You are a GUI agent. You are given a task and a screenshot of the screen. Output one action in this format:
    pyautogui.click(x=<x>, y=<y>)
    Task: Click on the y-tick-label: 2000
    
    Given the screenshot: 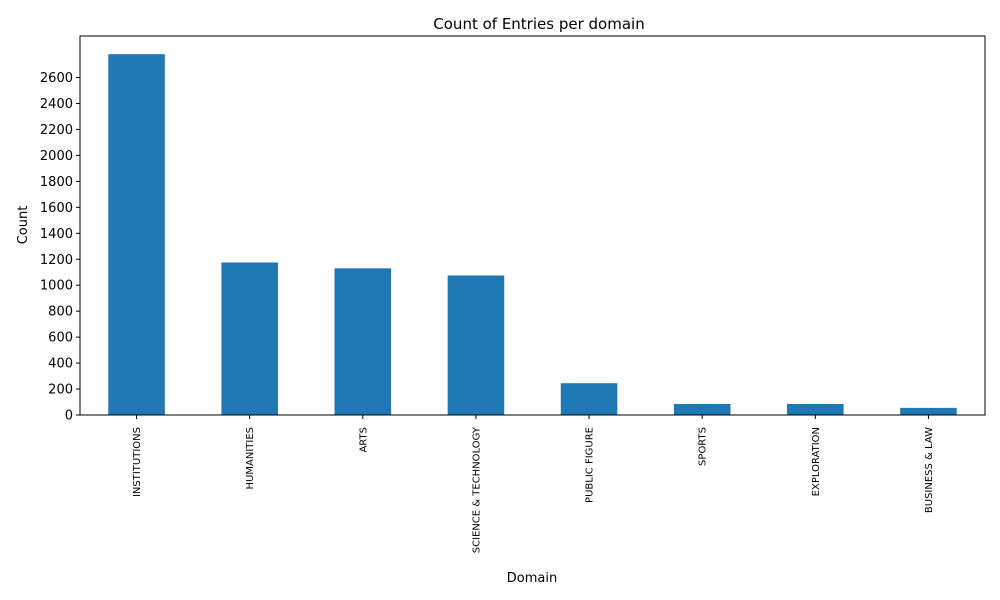 What is the action you would take?
    pyautogui.click(x=56, y=156)
    